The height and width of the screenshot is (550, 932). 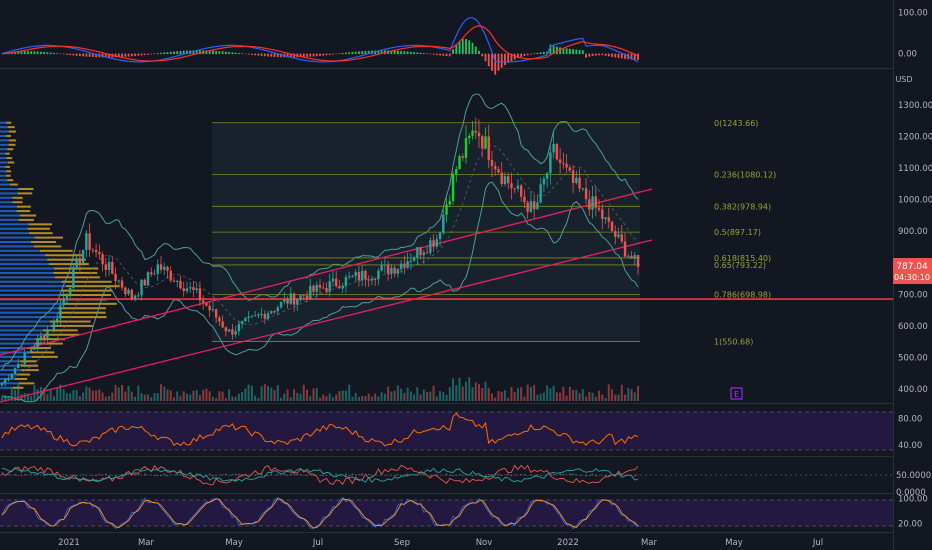 What do you see at coordinates (484, 543) in the screenshot?
I see `time-tick-label: Nov` at bounding box center [484, 543].